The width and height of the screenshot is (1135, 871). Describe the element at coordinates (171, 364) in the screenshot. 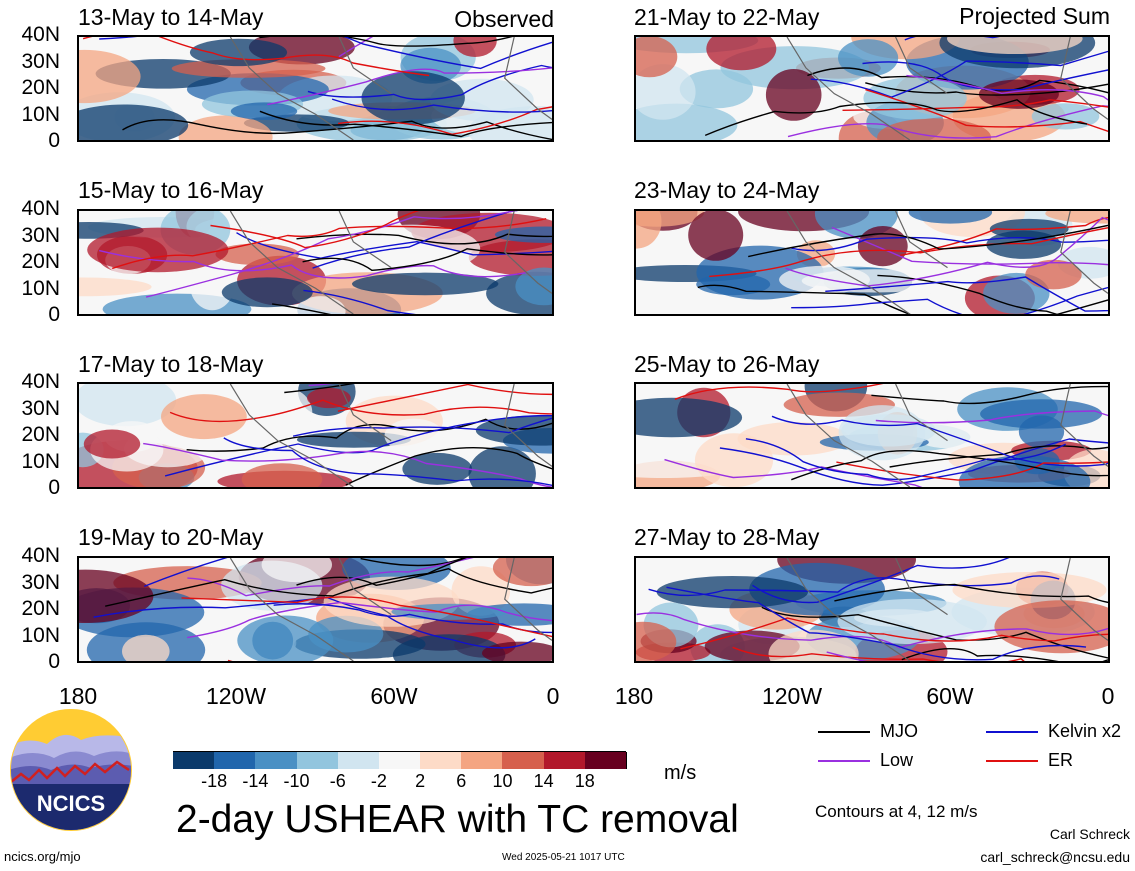

I see `panel-title: 17-May to 18-May` at that location.